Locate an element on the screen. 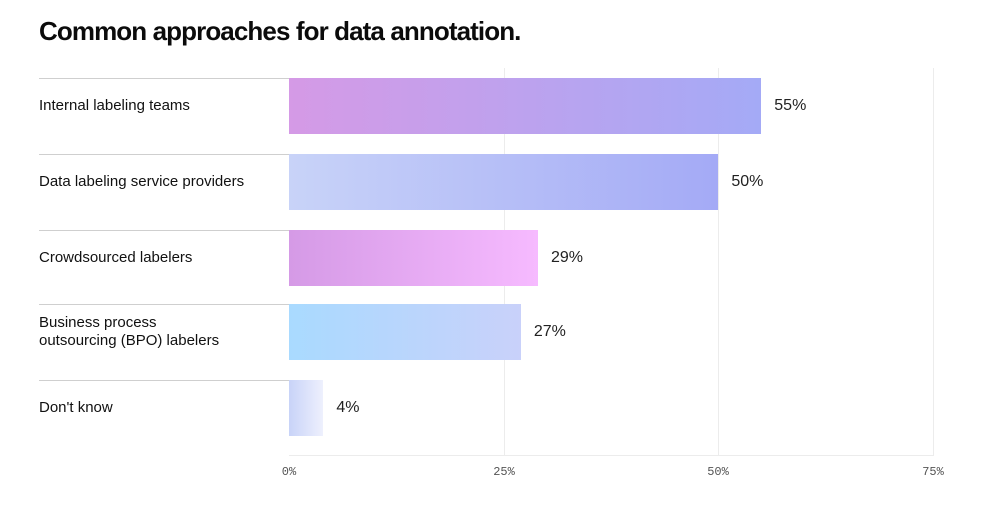  category-label: Data labeling service providers is located at coordinates (142, 181).